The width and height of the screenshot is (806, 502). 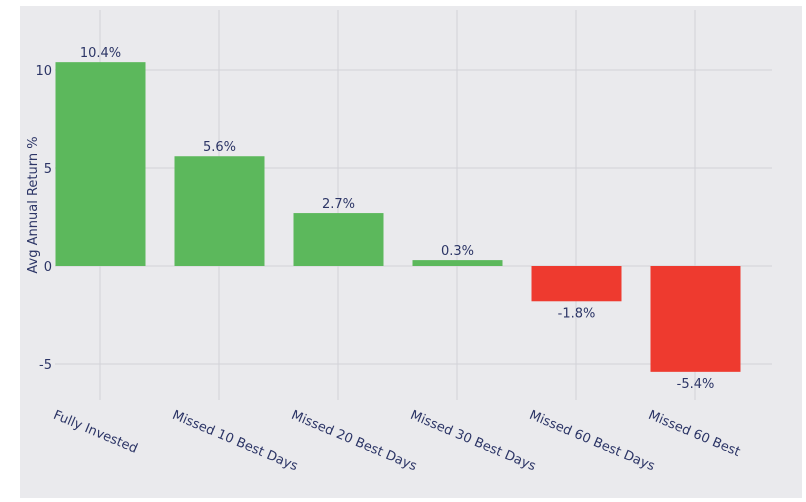 I want to click on y-axis-label: Avg Annual Return %, so click(x=33, y=204).